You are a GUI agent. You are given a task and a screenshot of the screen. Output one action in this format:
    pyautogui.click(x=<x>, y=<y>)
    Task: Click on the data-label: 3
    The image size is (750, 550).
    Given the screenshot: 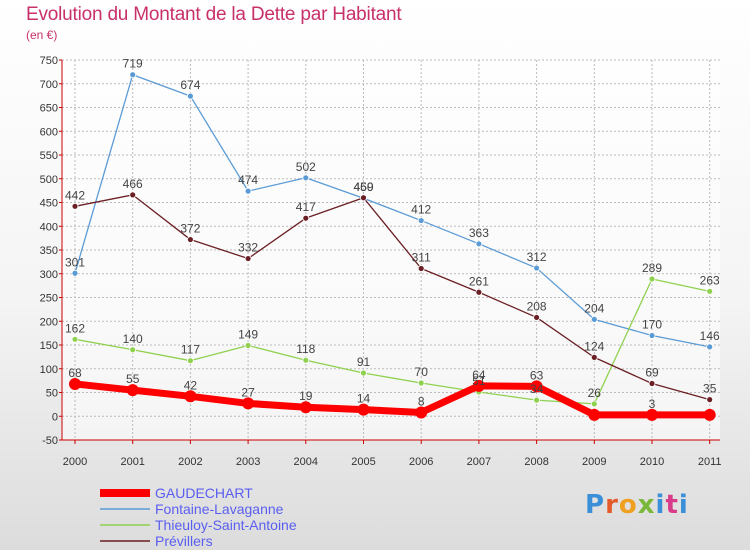 What is the action you would take?
    pyautogui.click(x=652, y=404)
    